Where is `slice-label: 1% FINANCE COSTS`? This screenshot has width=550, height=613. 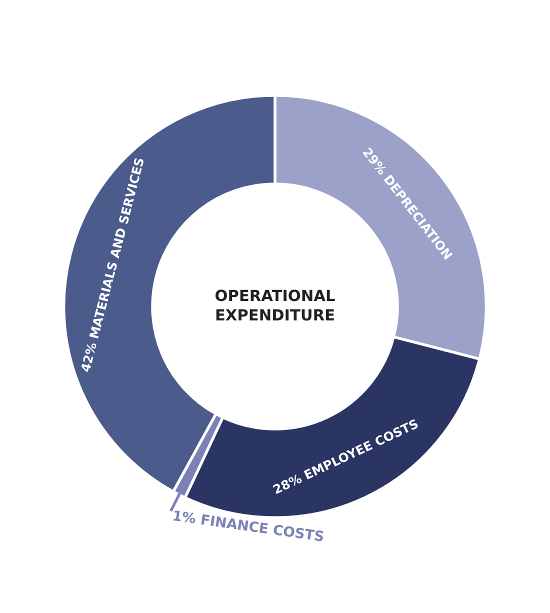
slice-label: 1% FINANCE COSTS is located at coordinates (248, 526).